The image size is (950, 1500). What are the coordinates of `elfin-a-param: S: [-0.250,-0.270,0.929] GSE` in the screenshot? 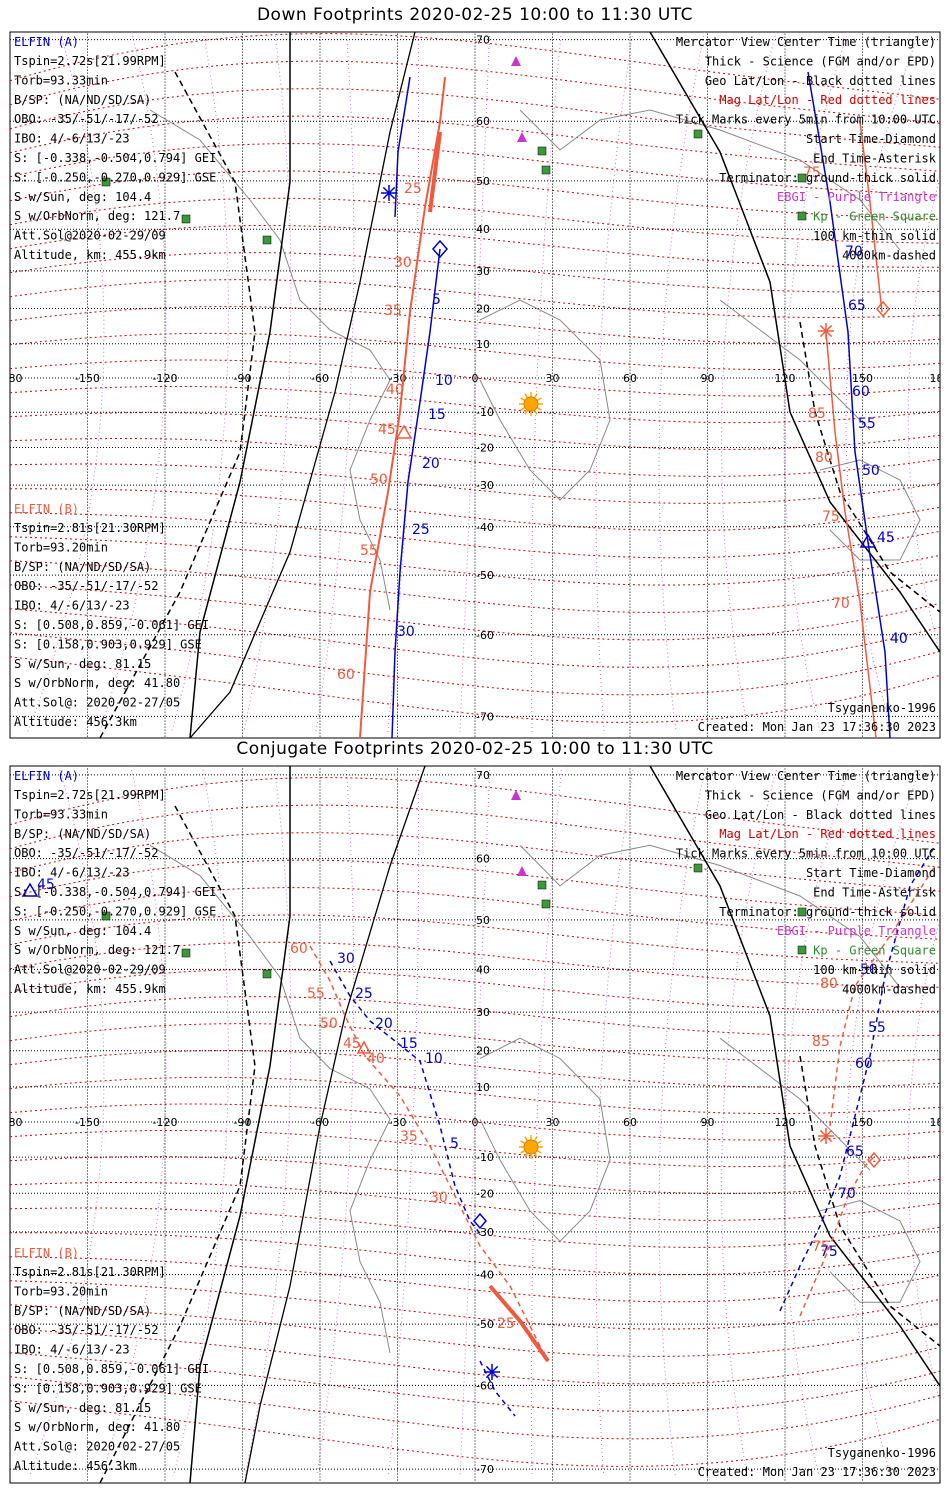 It's located at (115, 911).